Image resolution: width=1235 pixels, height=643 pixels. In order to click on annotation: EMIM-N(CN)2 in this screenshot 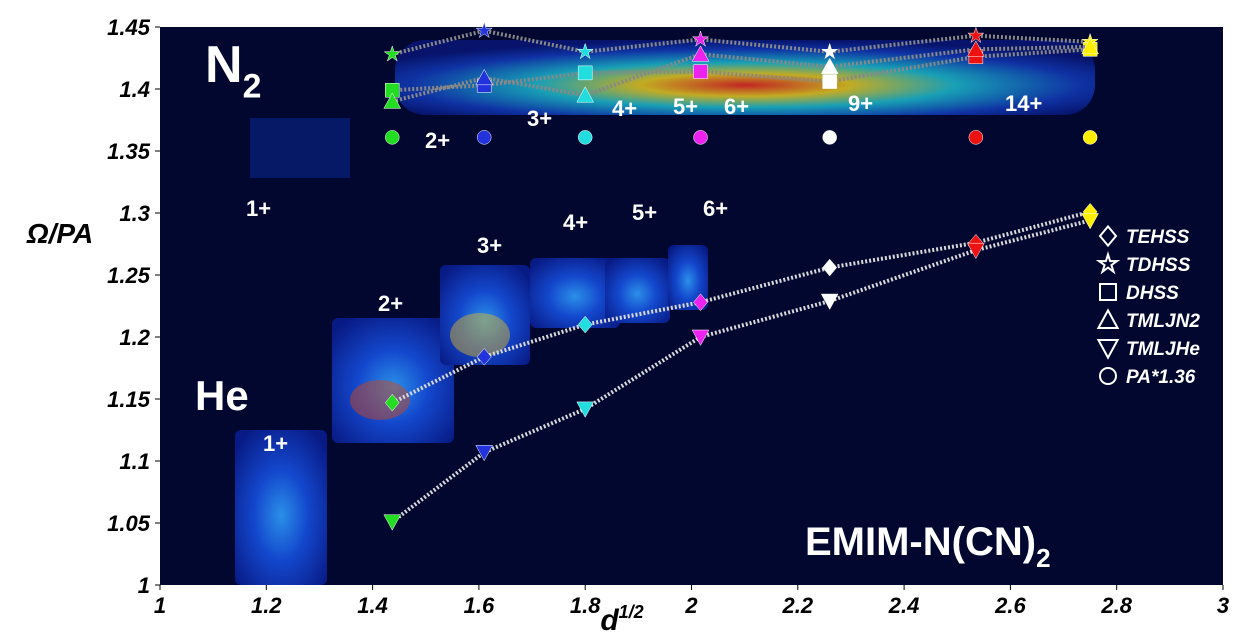, I will do `click(928, 546)`.